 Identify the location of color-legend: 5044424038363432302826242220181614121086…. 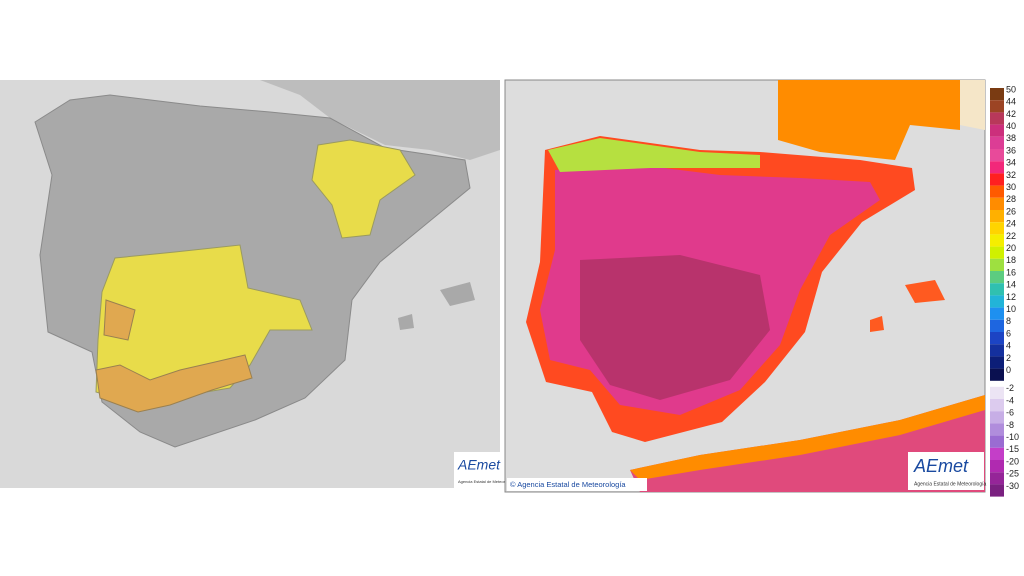
(1004, 290).